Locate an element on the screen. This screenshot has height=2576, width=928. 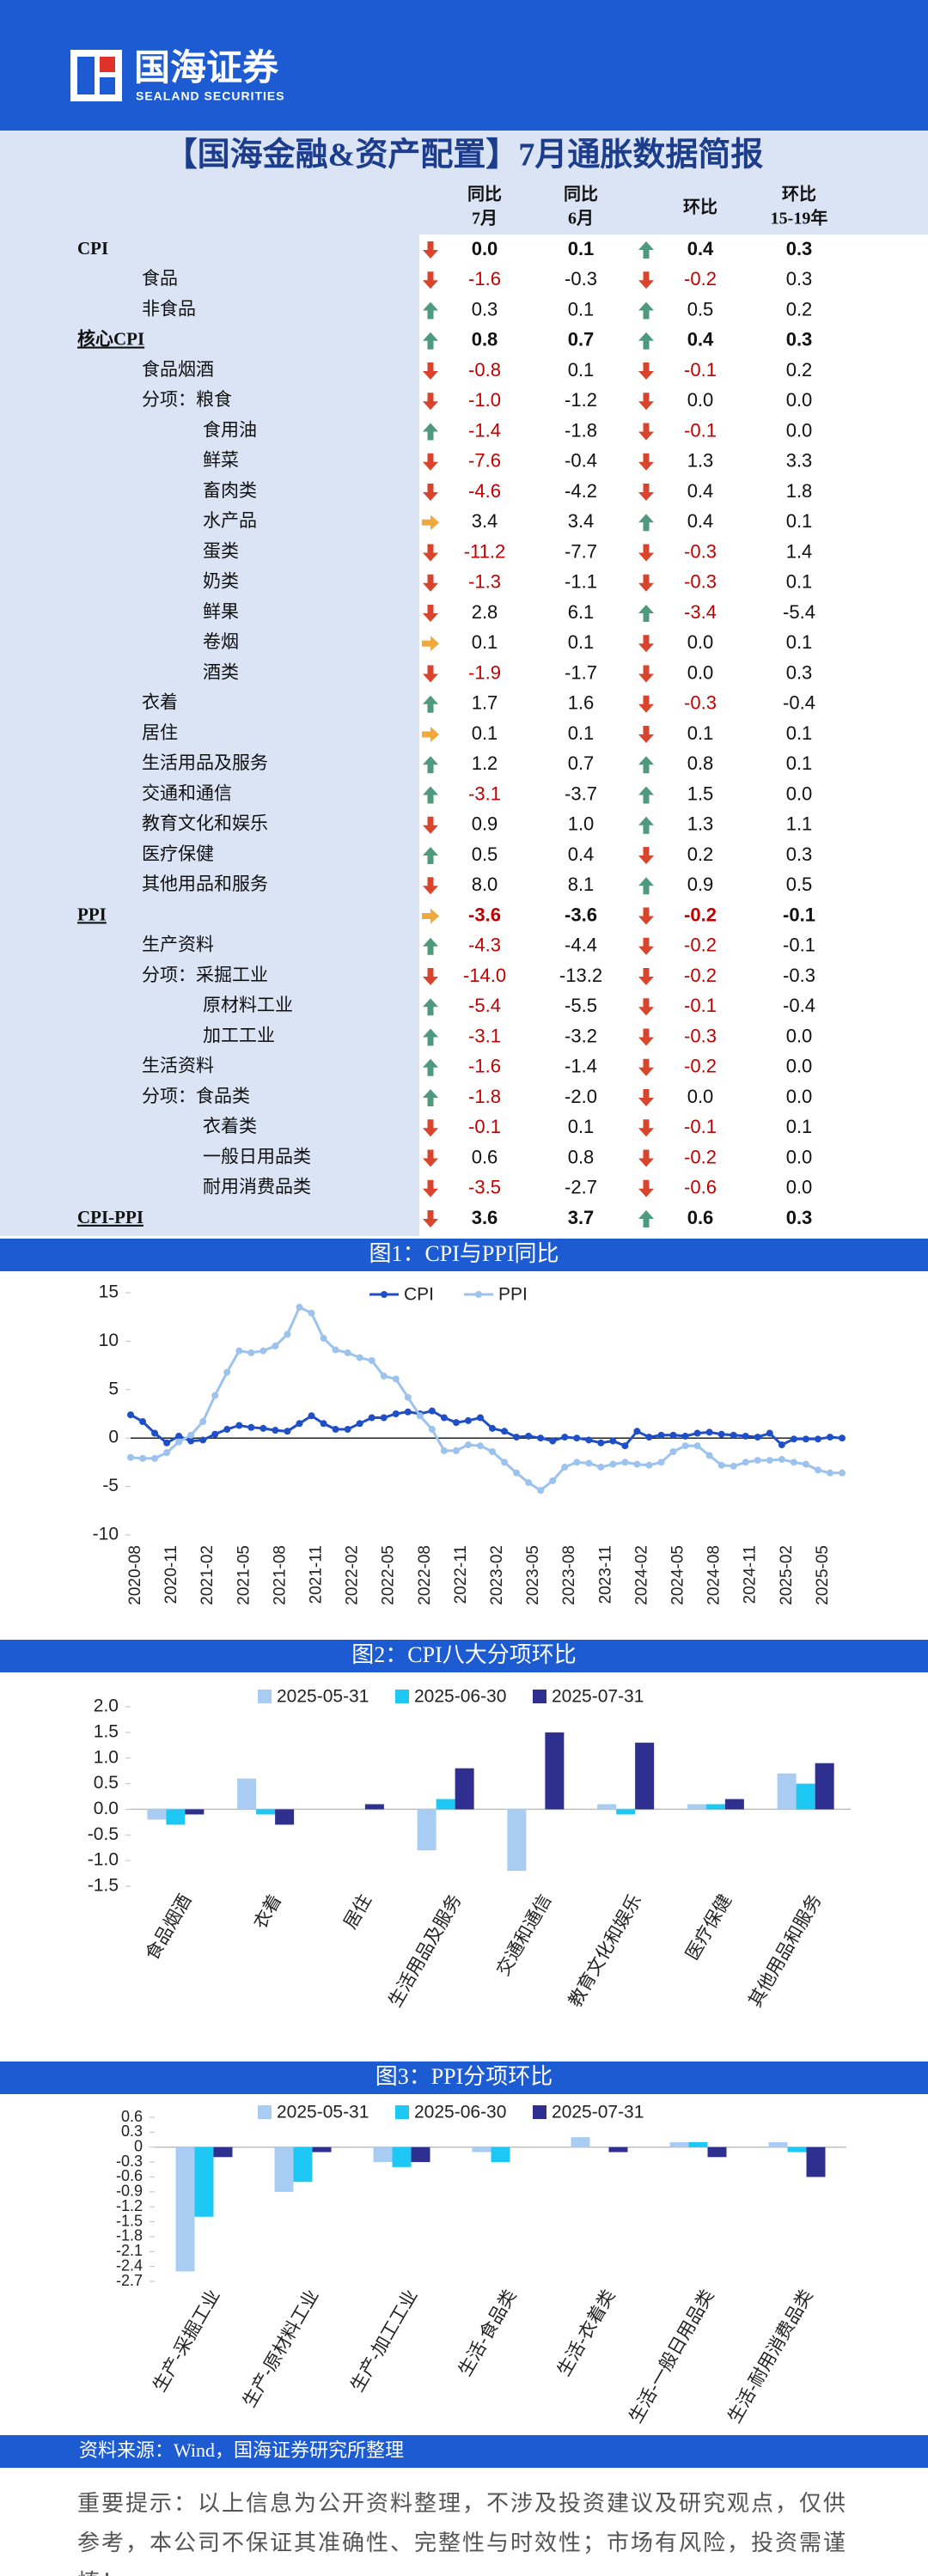
x-tick-label: 2022-05 is located at coordinates (389, 1575).